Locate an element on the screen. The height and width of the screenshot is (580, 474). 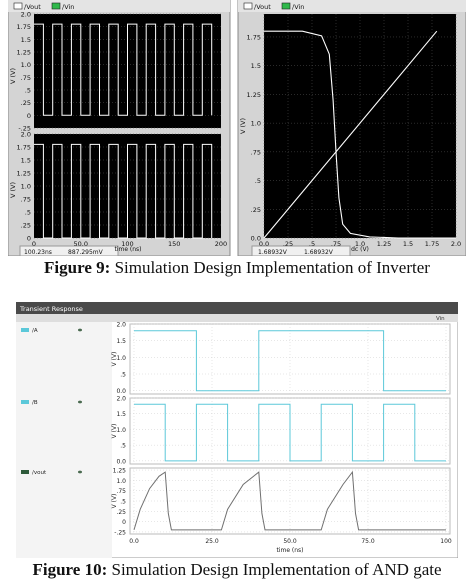
dc-y-tick-label: 1.0 is located at coordinates (256, 124).